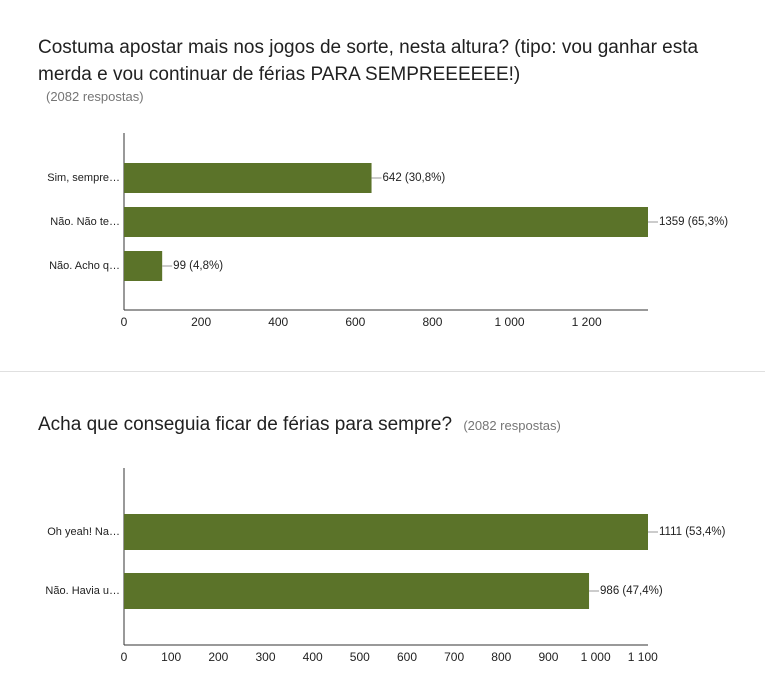 This screenshot has width=765, height=700. What do you see at coordinates (693, 222) in the screenshot?
I see `value-label: 1359 (65,3%)` at bounding box center [693, 222].